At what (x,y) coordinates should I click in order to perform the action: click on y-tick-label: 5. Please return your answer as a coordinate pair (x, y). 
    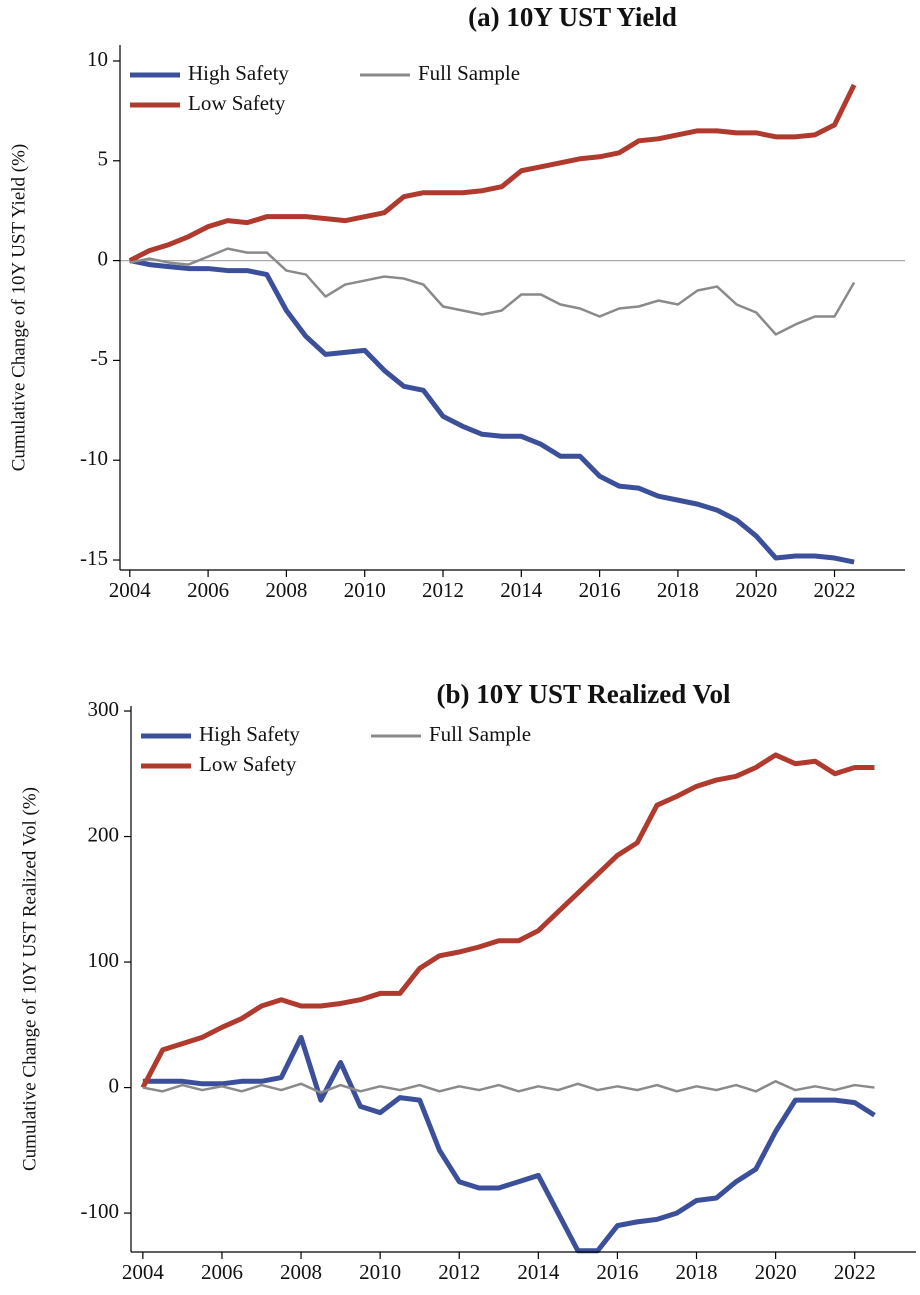
    Looking at the image, I should click on (103, 159).